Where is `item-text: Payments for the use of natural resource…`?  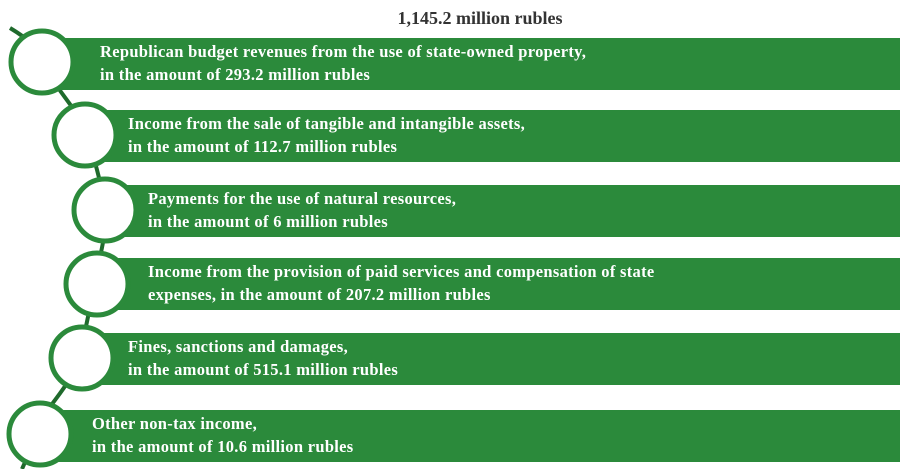
item-text: Payments for the use of natural resource… is located at coordinates (302, 198).